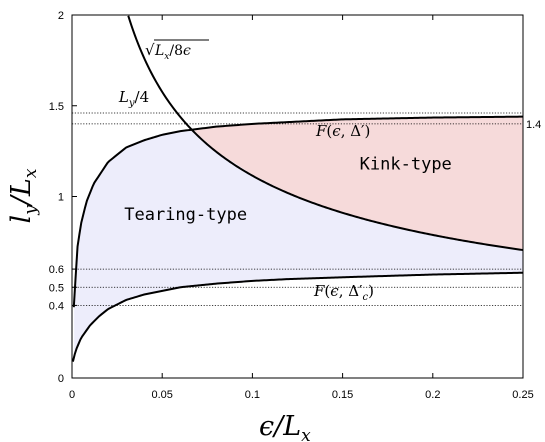 Image resolution: width=545 pixels, height=442 pixels. What do you see at coordinates (432, 395) in the screenshot?
I see `x-tick-label: 0.2` at bounding box center [432, 395].